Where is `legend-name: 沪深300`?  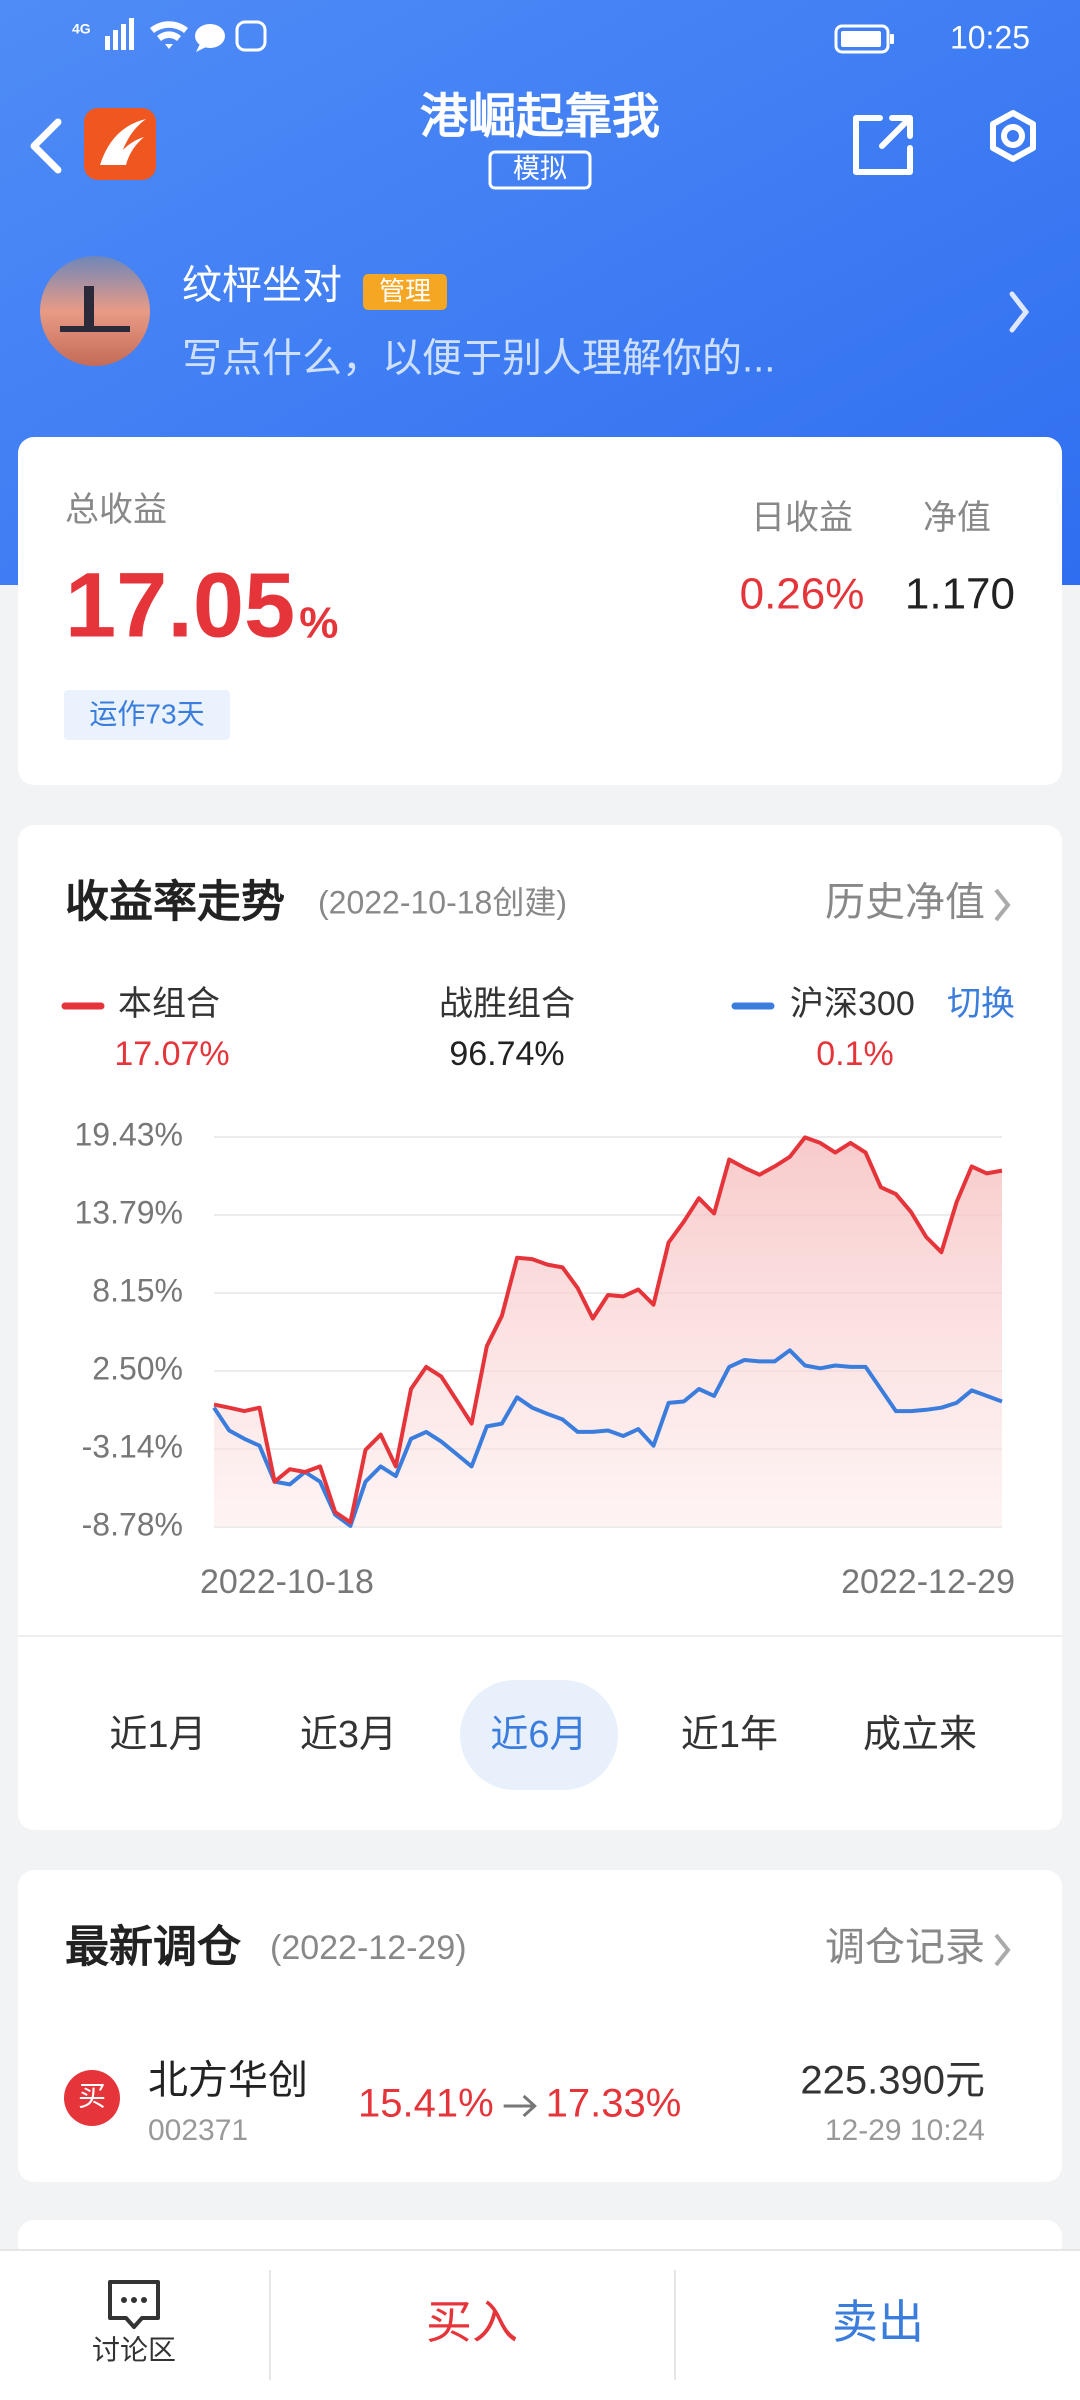
legend-name: 沪深300 is located at coordinates (852, 1004).